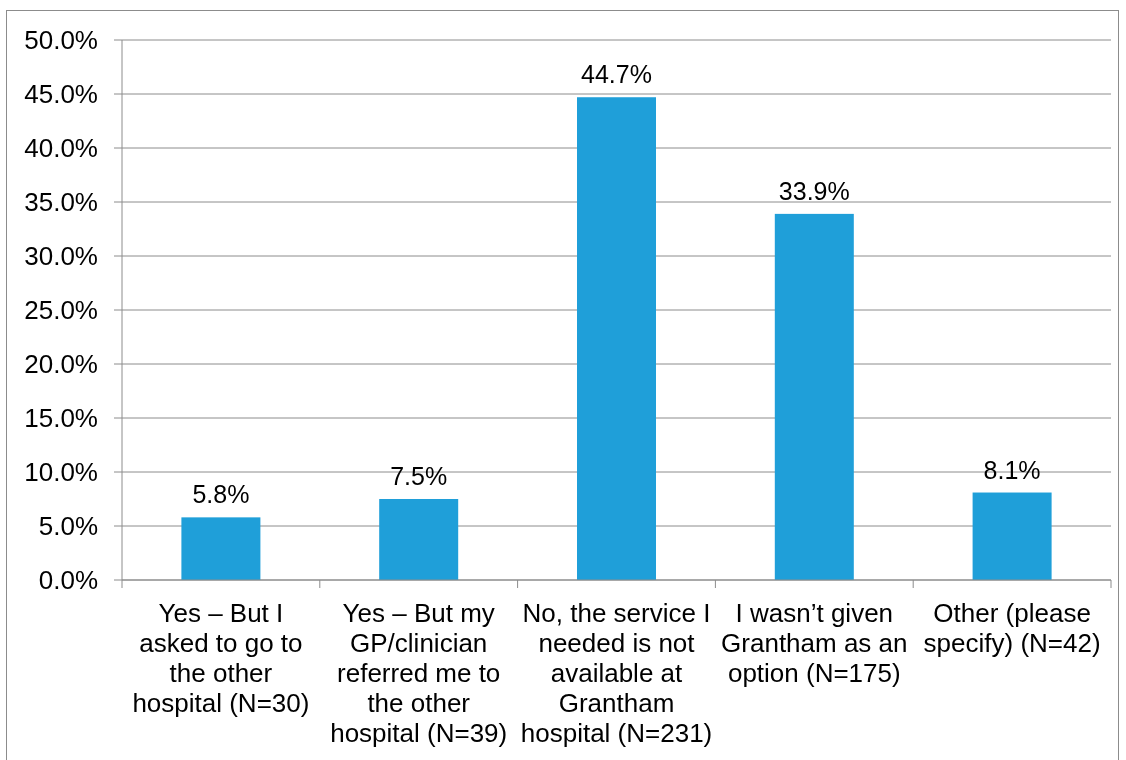 The height and width of the screenshot is (760, 1126). I want to click on y-tick-label: 45.0%, so click(61, 94).